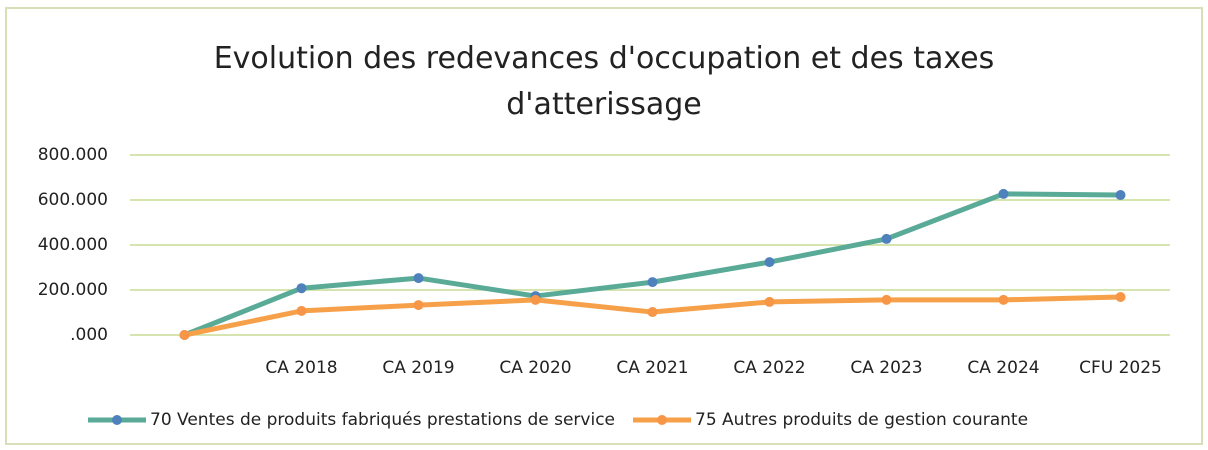 The height and width of the screenshot is (450, 1208). Describe the element at coordinates (73, 245) in the screenshot. I see `y-tick-label: 400.000` at that location.